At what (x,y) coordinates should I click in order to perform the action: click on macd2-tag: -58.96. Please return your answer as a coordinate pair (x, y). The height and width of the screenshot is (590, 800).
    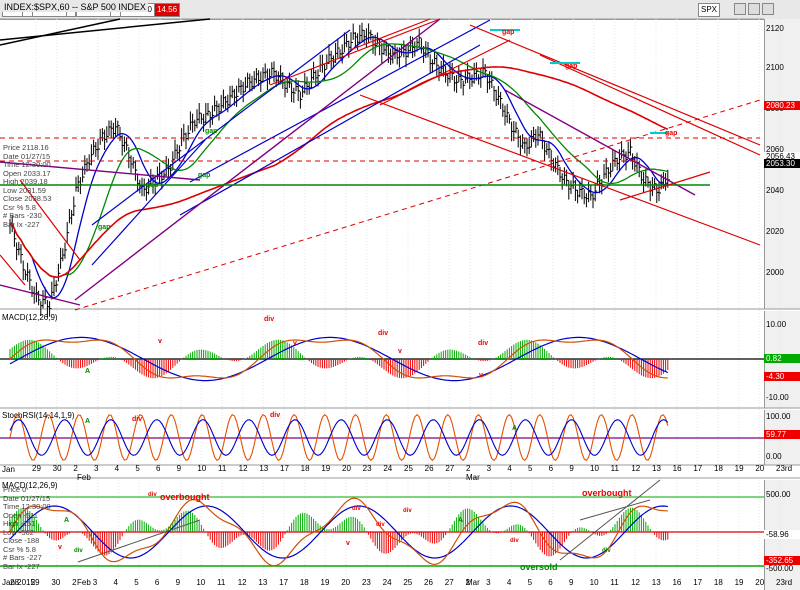
    Looking at the image, I should click on (782, 534).